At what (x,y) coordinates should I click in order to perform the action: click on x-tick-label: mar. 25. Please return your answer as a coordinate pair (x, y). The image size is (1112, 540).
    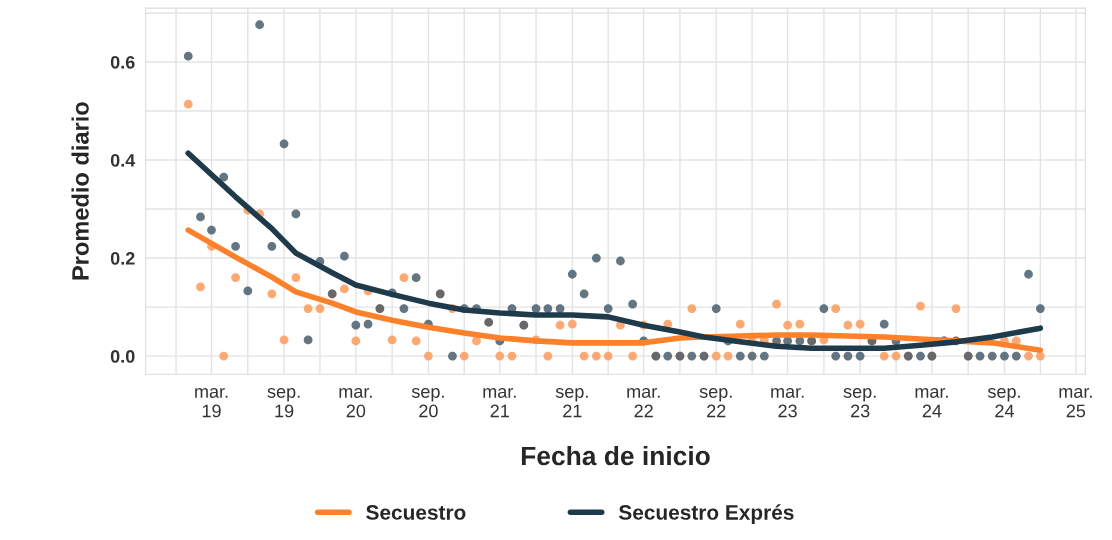
    Looking at the image, I should click on (1075, 403).